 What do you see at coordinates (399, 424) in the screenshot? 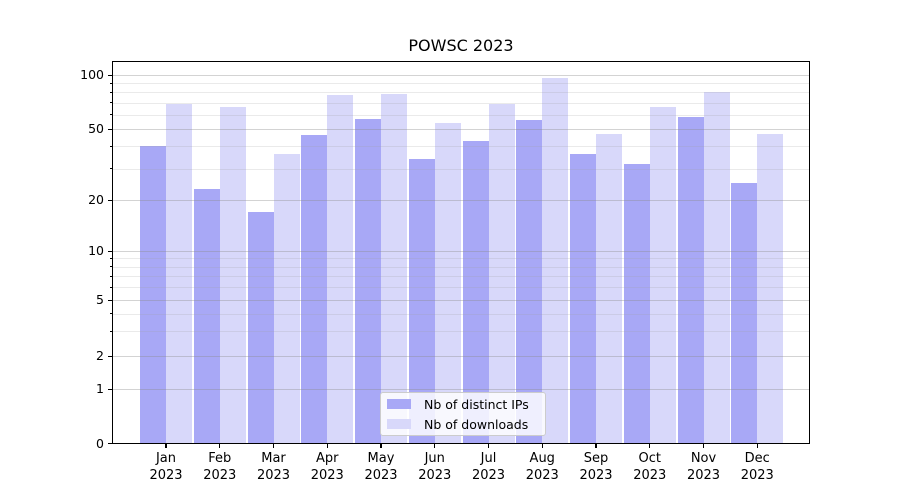
I see `legend-swatch-downloads` at bounding box center [399, 424].